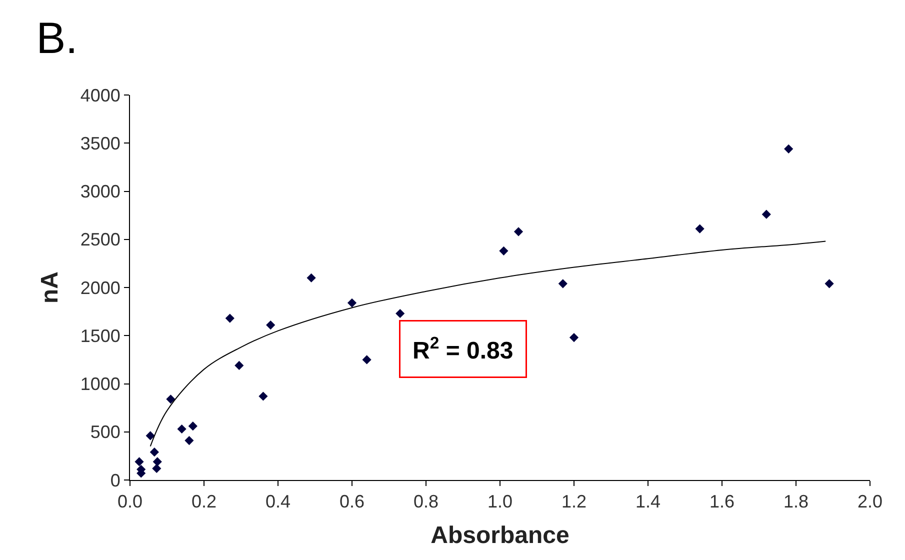 This screenshot has height=560, width=905. I want to click on y-tick-label: 1500, so click(100, 336).